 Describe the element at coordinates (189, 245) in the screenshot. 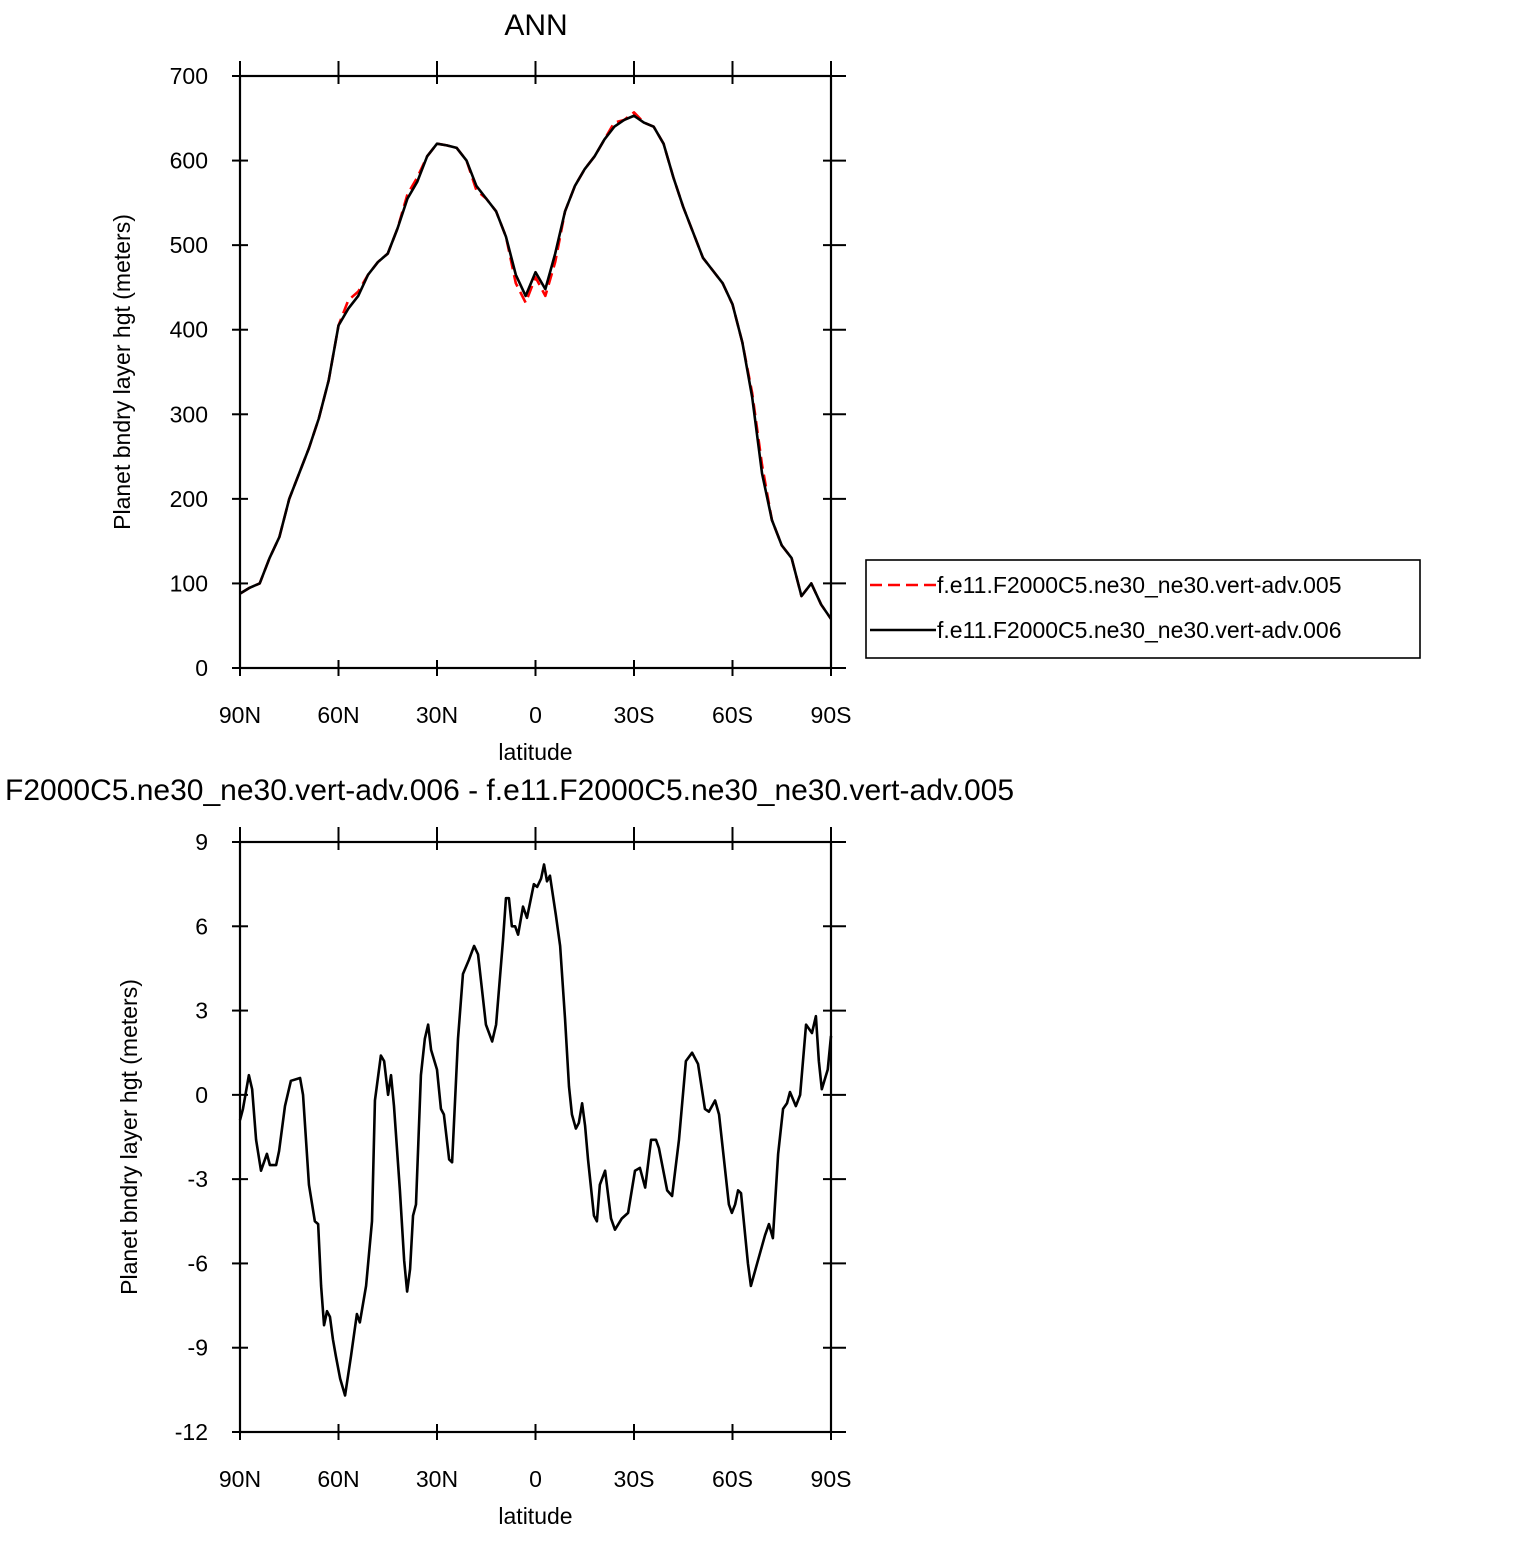

I see `y-tick-label: 500` at that location.